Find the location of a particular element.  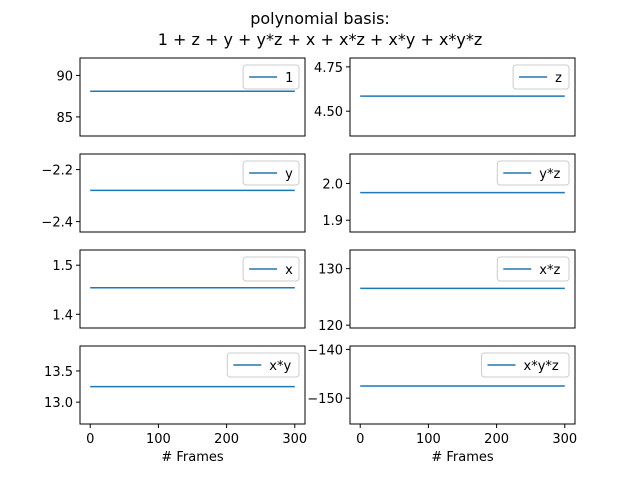

subplot-3: −2.4 −2.2 y is located at coordinates (173, 193).